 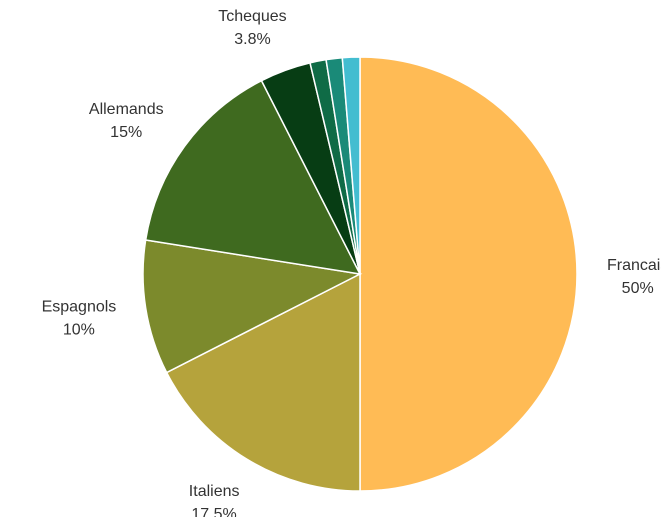 What do you see at coordinates (634, 265) in the screenshot?
I see `slice-label-francais: Francais` at bounding box center [634, 265].